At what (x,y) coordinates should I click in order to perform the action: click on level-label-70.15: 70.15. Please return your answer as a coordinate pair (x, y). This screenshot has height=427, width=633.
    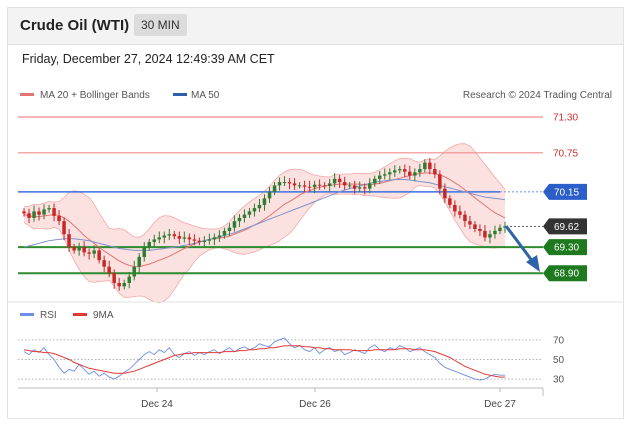
    Looking at the image, I should click on (566, 192).